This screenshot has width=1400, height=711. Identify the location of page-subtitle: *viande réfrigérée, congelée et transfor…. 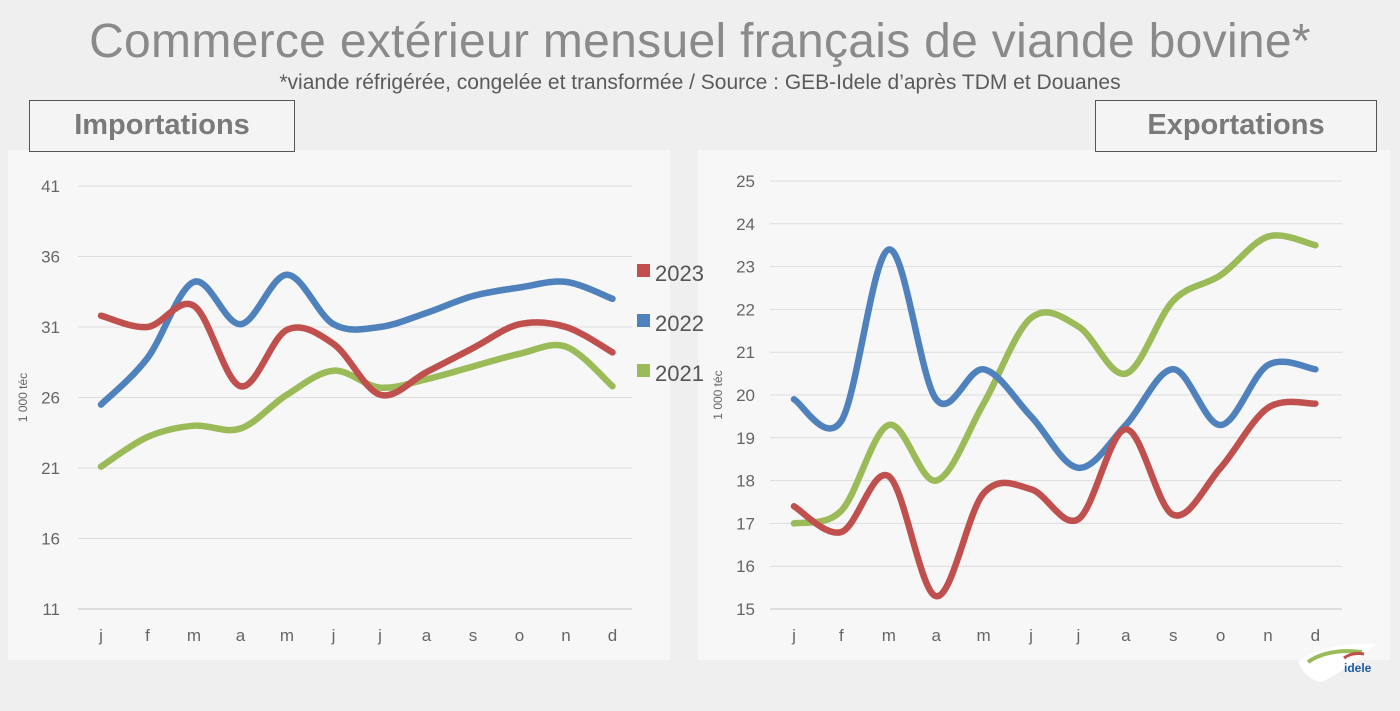
(700, 82).